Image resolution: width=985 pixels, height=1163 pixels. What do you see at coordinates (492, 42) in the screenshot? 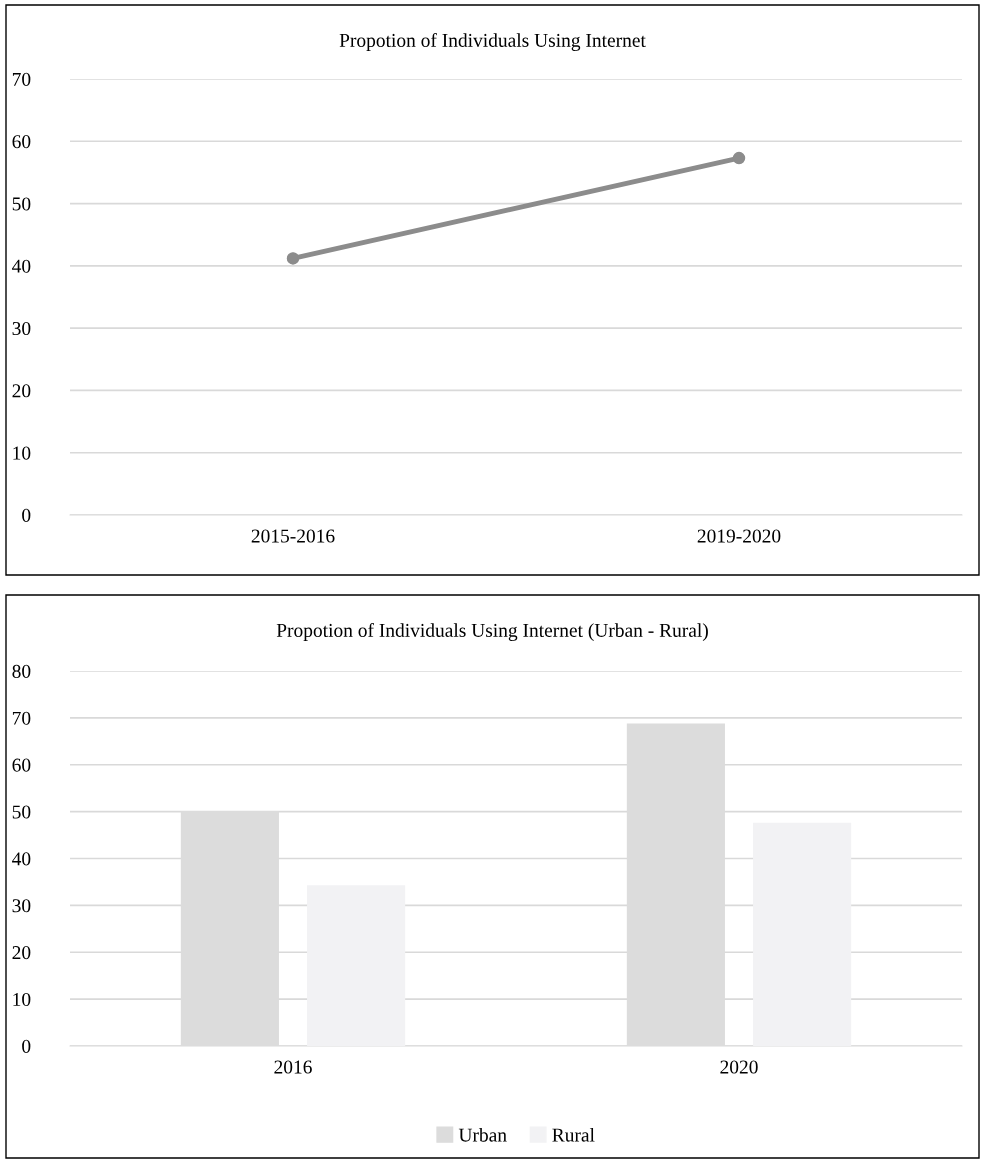
I see `chart-title: Propotion of Individuals Using Internet` at bounding box center [492, 42].